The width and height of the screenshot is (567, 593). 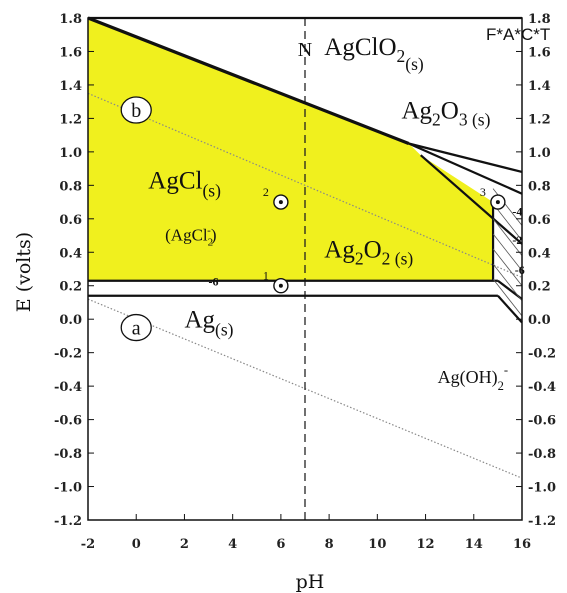 I want to click on circled-label-b, so click(x=136, y=110).